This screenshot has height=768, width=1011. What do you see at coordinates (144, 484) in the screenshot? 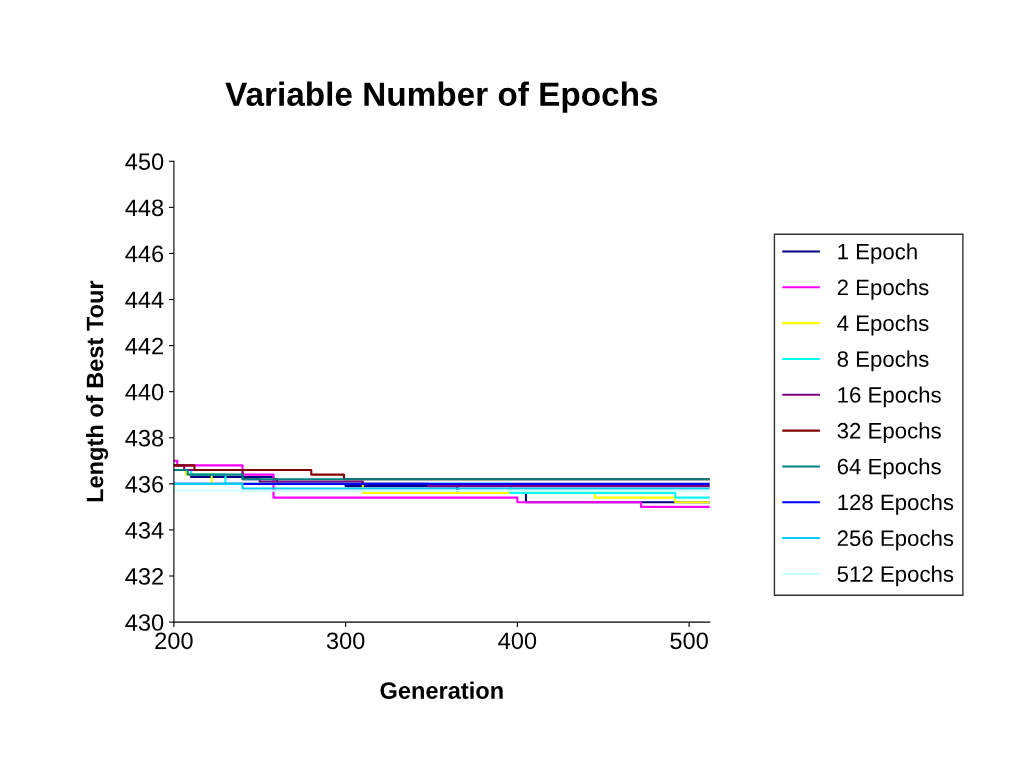
I see `y-tick-label: 436` at bounding box center [144, 484].